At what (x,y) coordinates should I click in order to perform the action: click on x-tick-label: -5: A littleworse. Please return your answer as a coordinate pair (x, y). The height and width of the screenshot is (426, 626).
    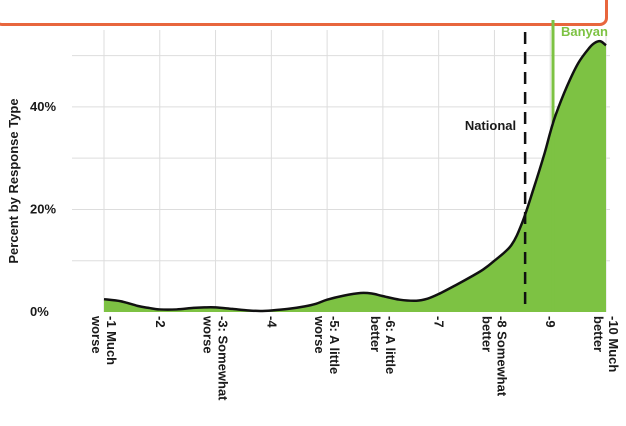
    Looking at the image, I should click on (327, 344).